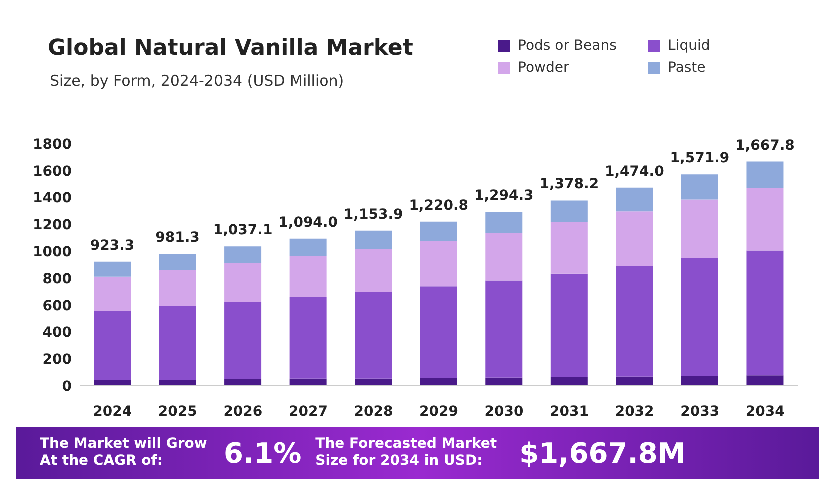 The image size is (835, 487). Describe the element at coordinates (52, 144) in the screenshot. I see `y-tick-label: 1800` at that location.